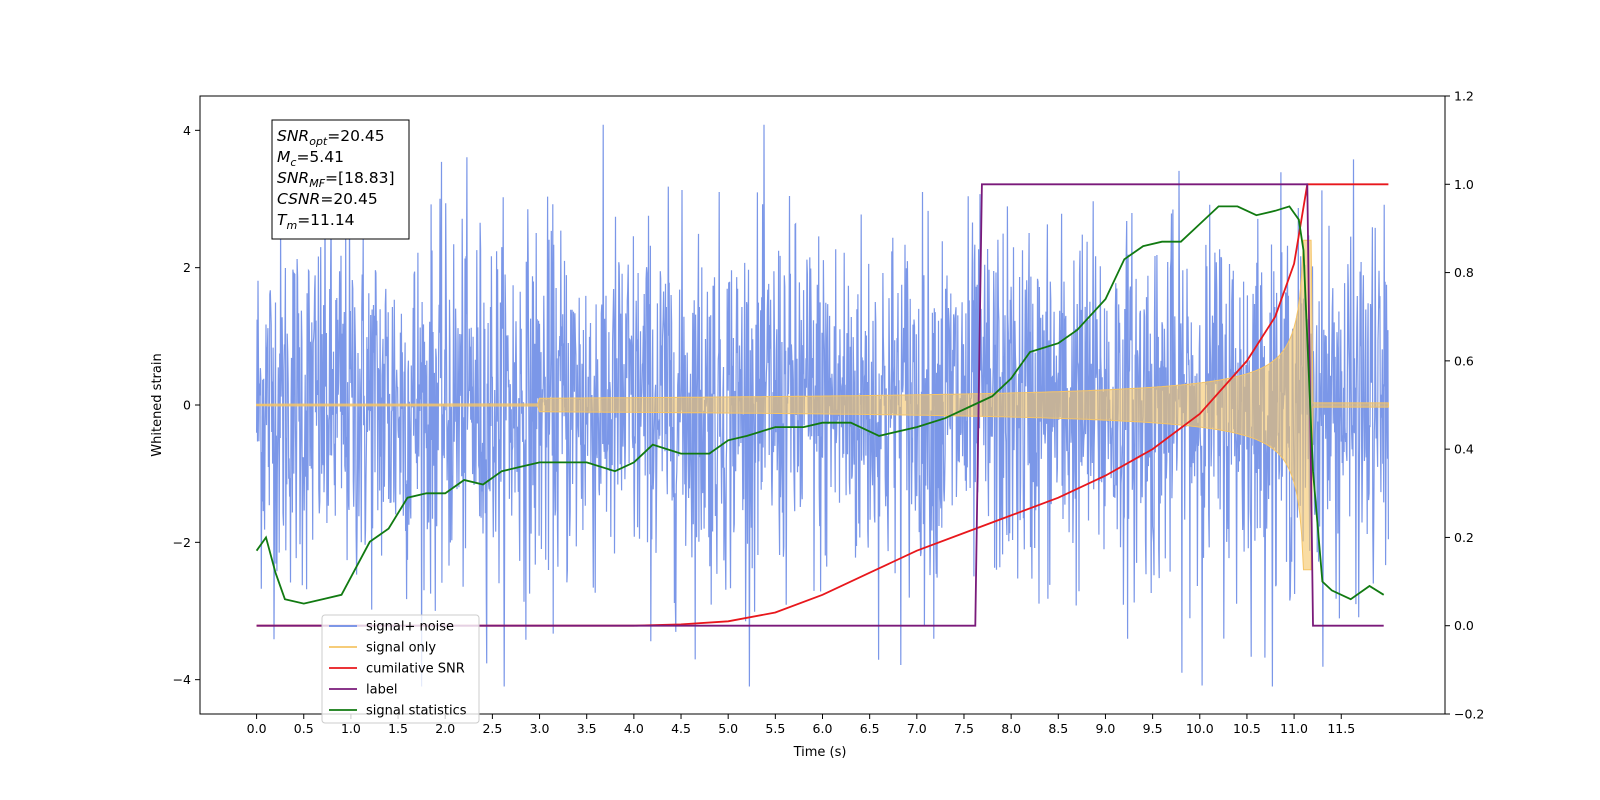  What do you see at coordinates (823, 728) in the screenshot?
I see `x-tick-label: 6.0` at bounding box center [823, 728].